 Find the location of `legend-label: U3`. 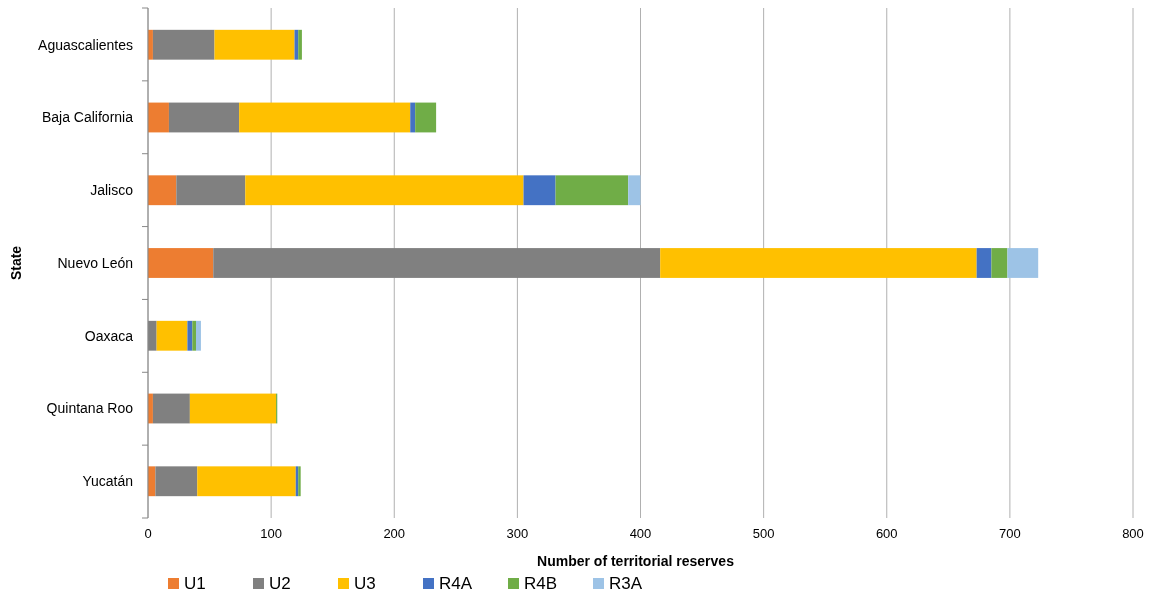

legend-label: U3 is located at coordinates (365, 583).